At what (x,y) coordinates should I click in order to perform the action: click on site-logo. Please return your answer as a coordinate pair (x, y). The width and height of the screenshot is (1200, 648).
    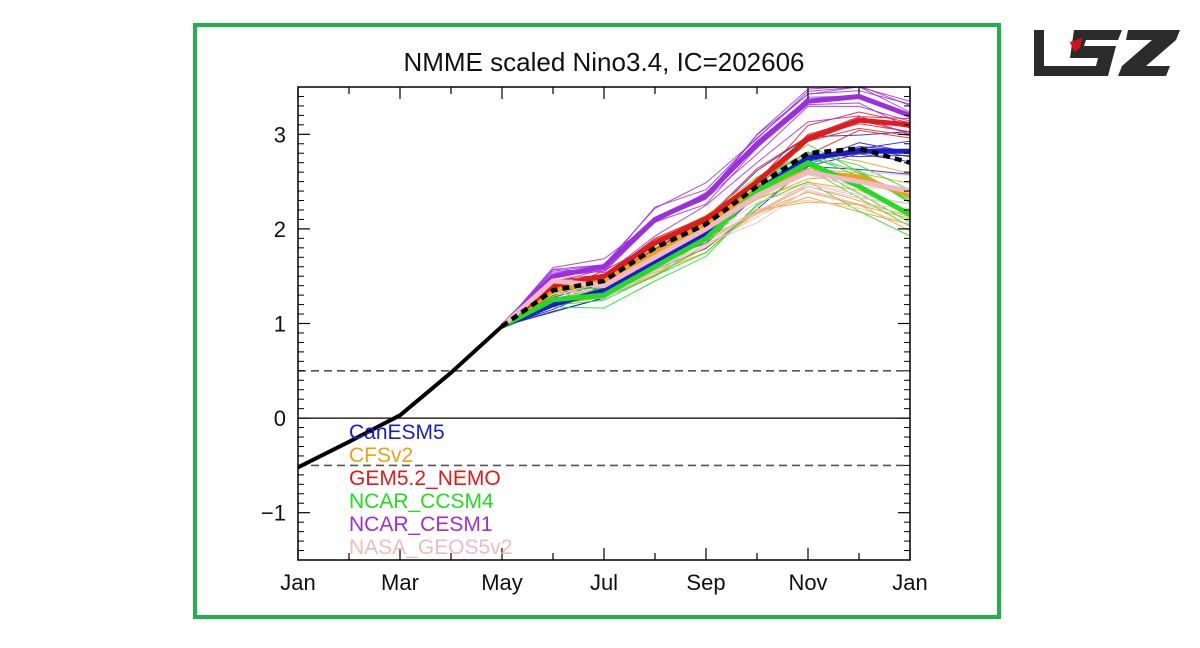
    Looking at the image, I should click on (1107, 53).